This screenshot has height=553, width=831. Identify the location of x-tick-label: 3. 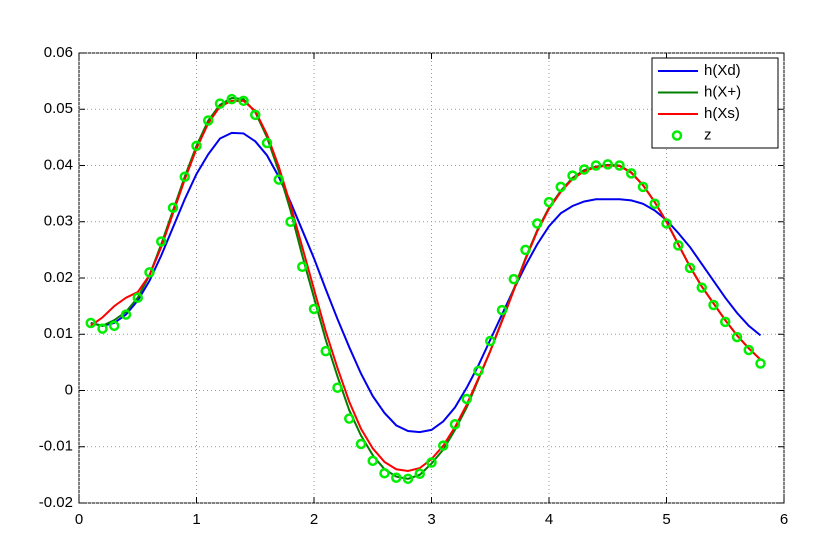
(431, 519).